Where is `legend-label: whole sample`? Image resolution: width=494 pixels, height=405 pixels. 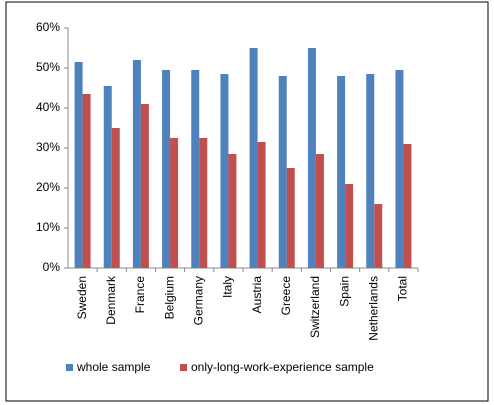
legend-label: whole sample is located at coordinates (113, 367).